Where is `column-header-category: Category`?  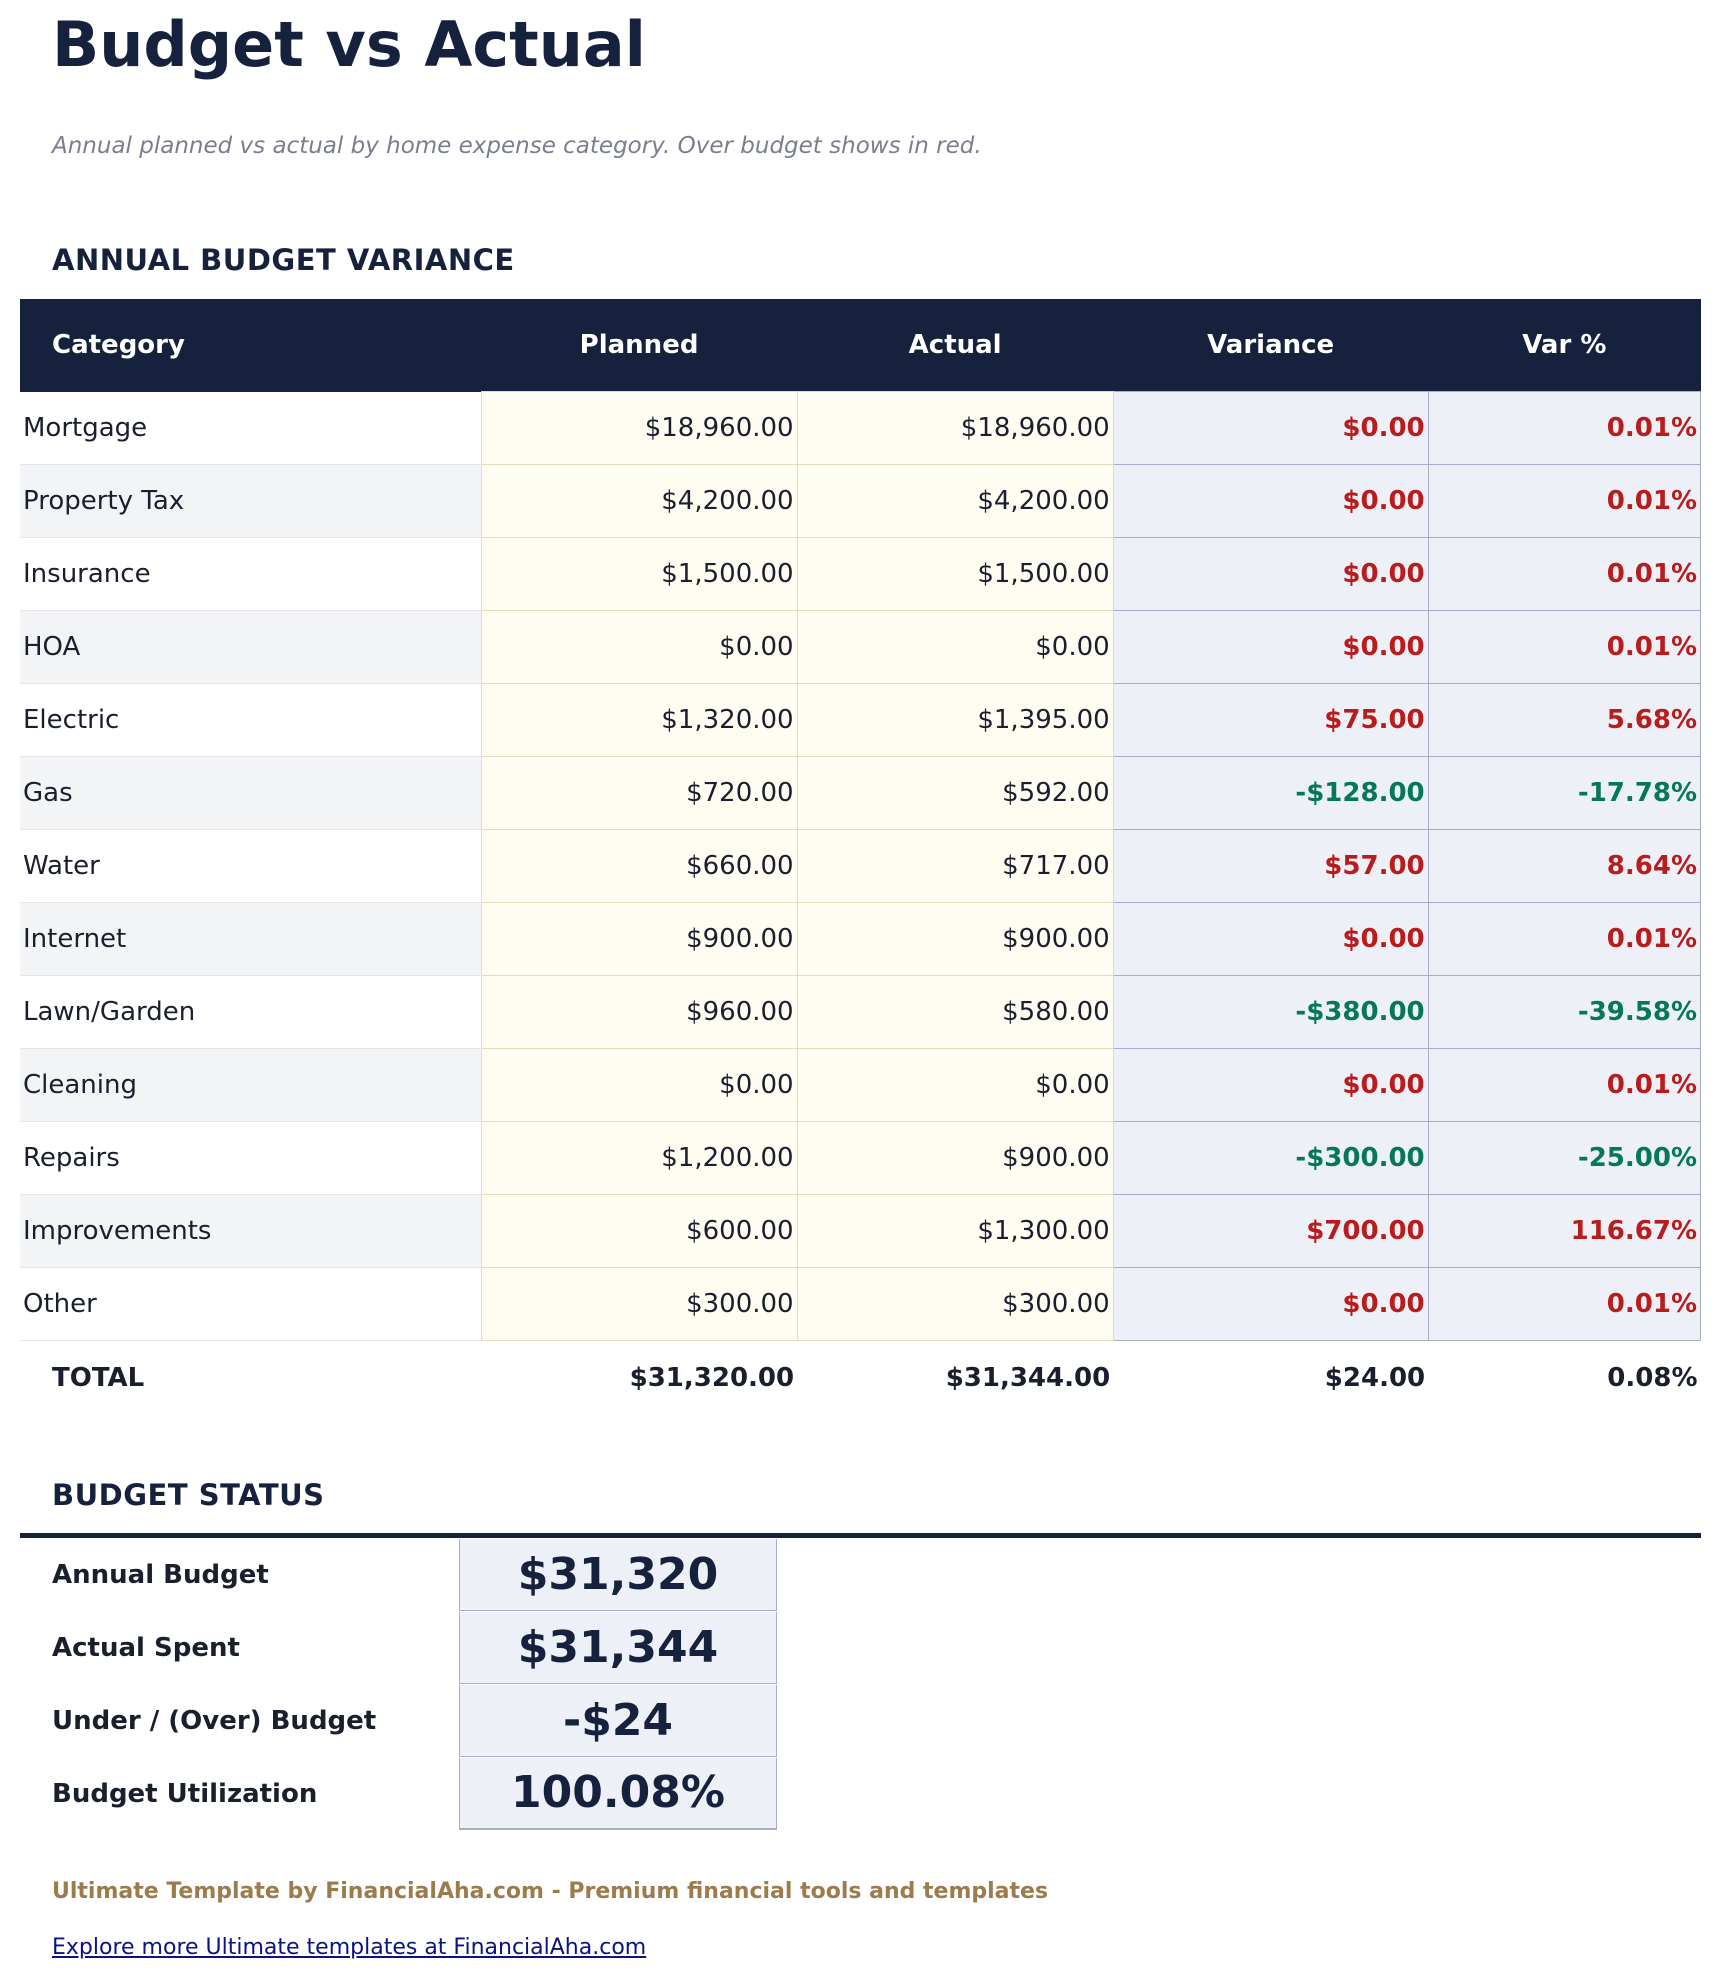
column-header-category: Category is located at coordinates (251, 345).